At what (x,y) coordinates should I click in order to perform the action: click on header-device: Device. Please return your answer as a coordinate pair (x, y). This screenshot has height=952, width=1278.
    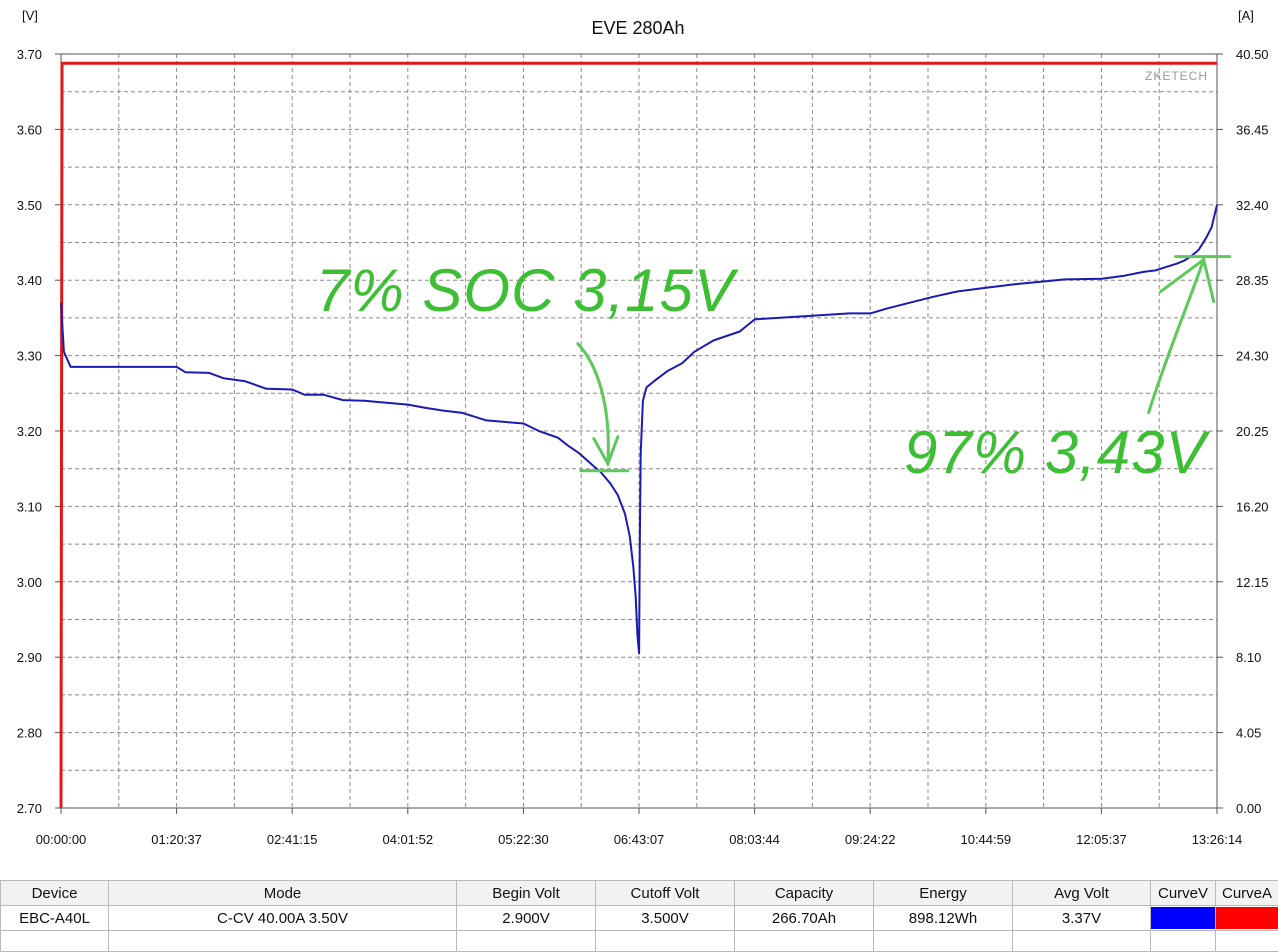
    Looking at the image, I should click on (55, 893).